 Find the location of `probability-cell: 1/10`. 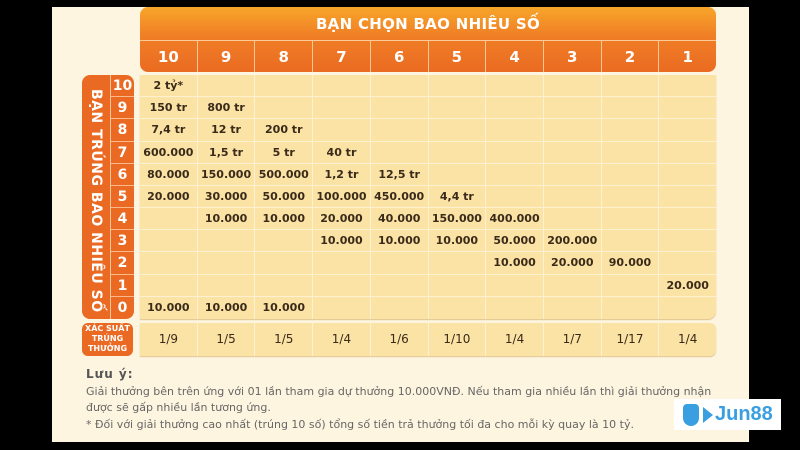

probability-cell: 1/10 is located at coordinates (456, 339).